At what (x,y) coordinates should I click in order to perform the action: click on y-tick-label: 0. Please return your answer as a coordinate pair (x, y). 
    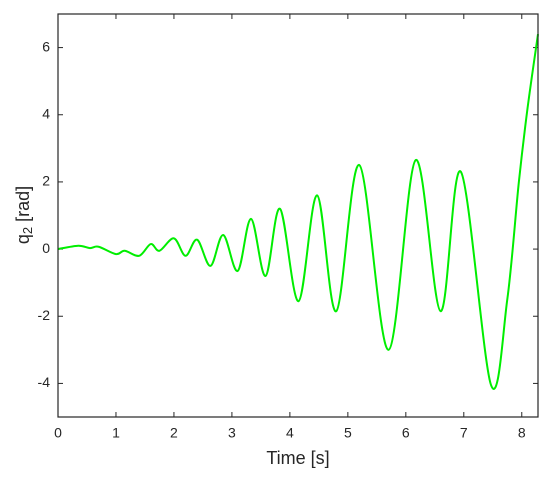
    Looking at the image, I should click on (46, 248).